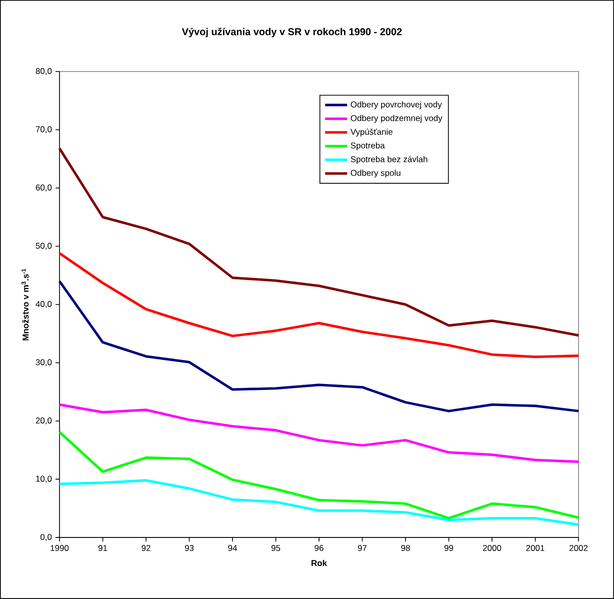  What do you see at coordinates (535, 548) in the screenshot?
I see `x-tick-label: 2001` at bounding box center [535, 548].